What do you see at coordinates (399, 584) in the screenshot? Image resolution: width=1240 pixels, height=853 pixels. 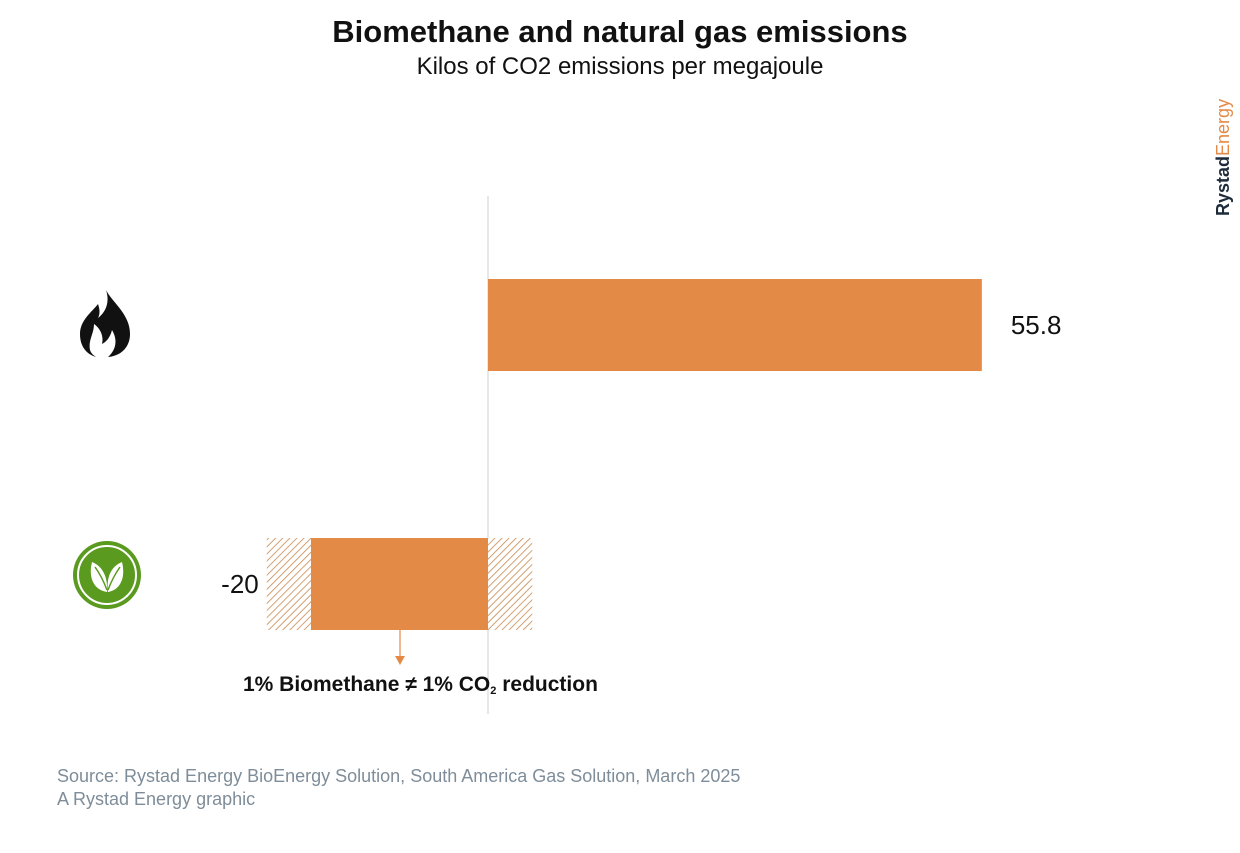 I see `bar-biomethane` at bounding box center [399, 584].